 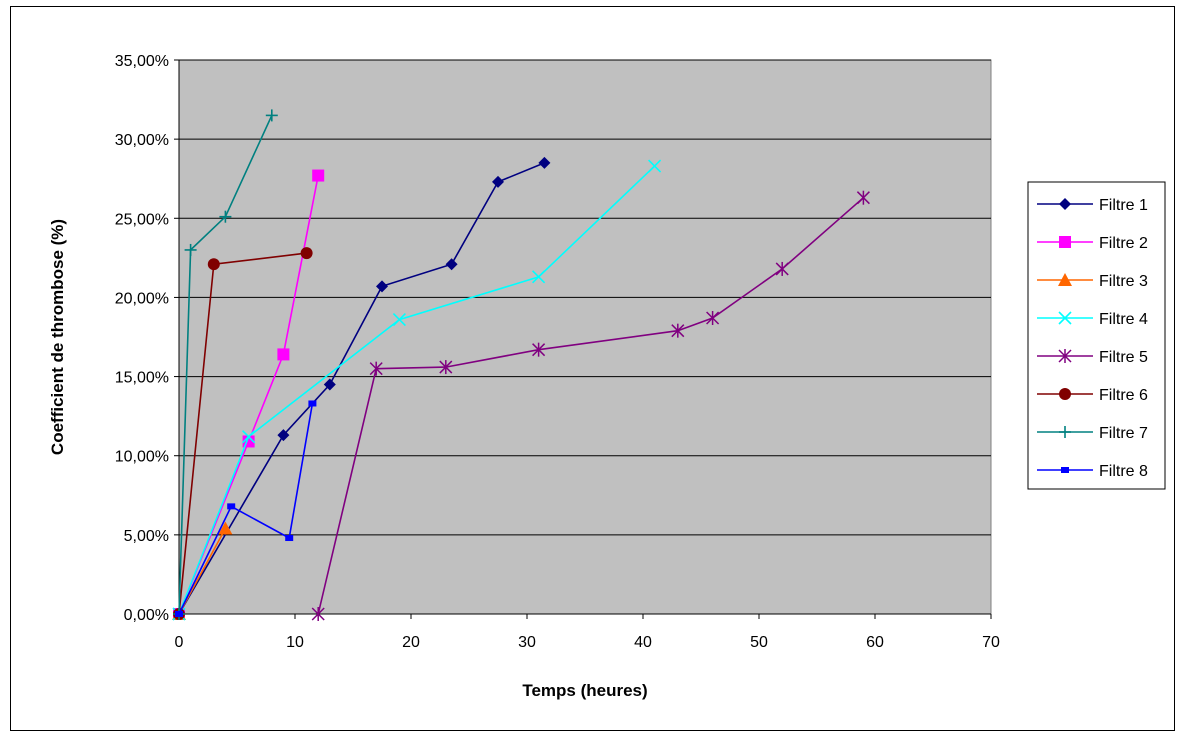 What do you see at coordinates (1092, 319) in the screenshot?
I see `legend-item: Filtre 4` at bounding box center [1092, 319].